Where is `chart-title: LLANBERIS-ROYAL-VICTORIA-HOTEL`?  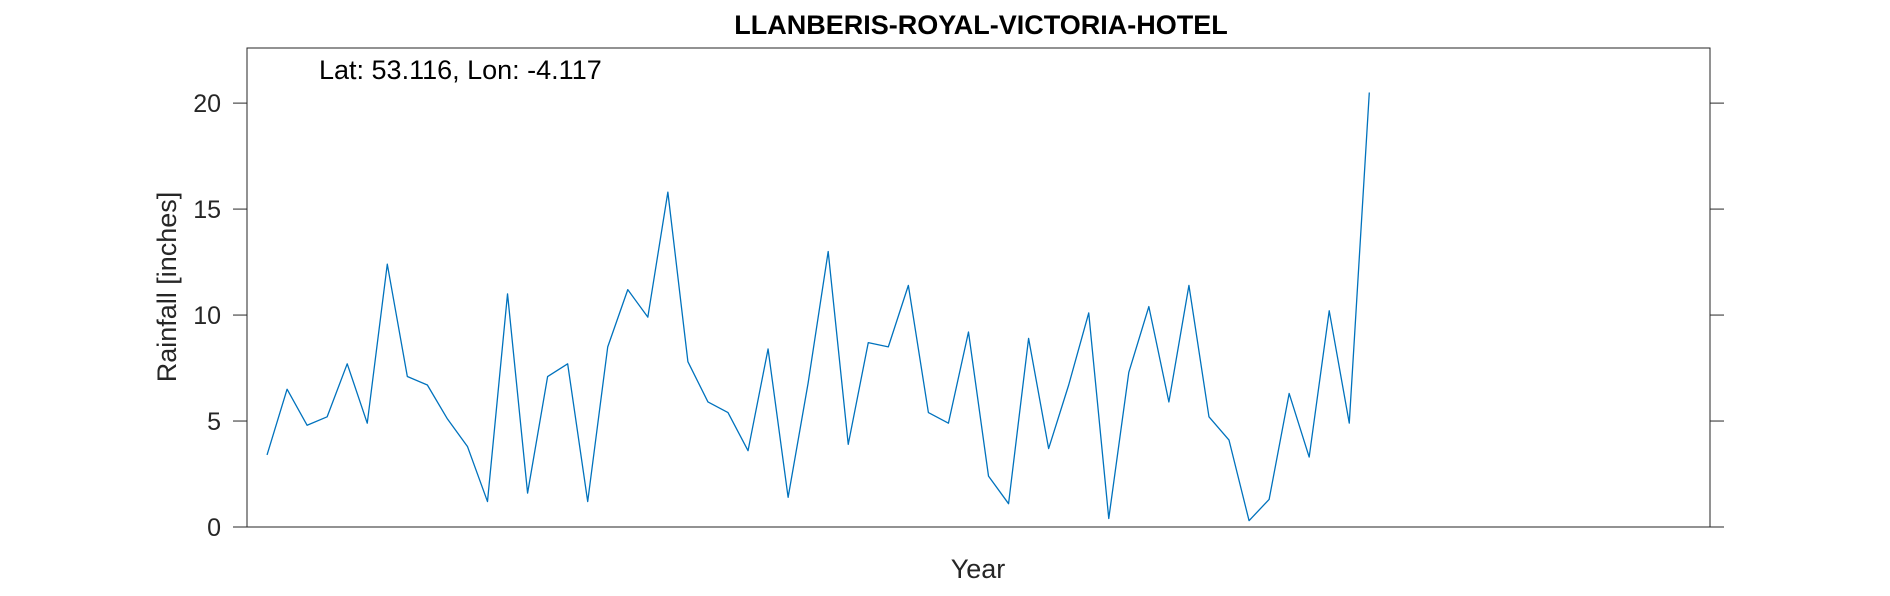
chart-title: LLANBERIS-ROYAL-VICTORIA-HOTEL is located at coordinates (981, 25).